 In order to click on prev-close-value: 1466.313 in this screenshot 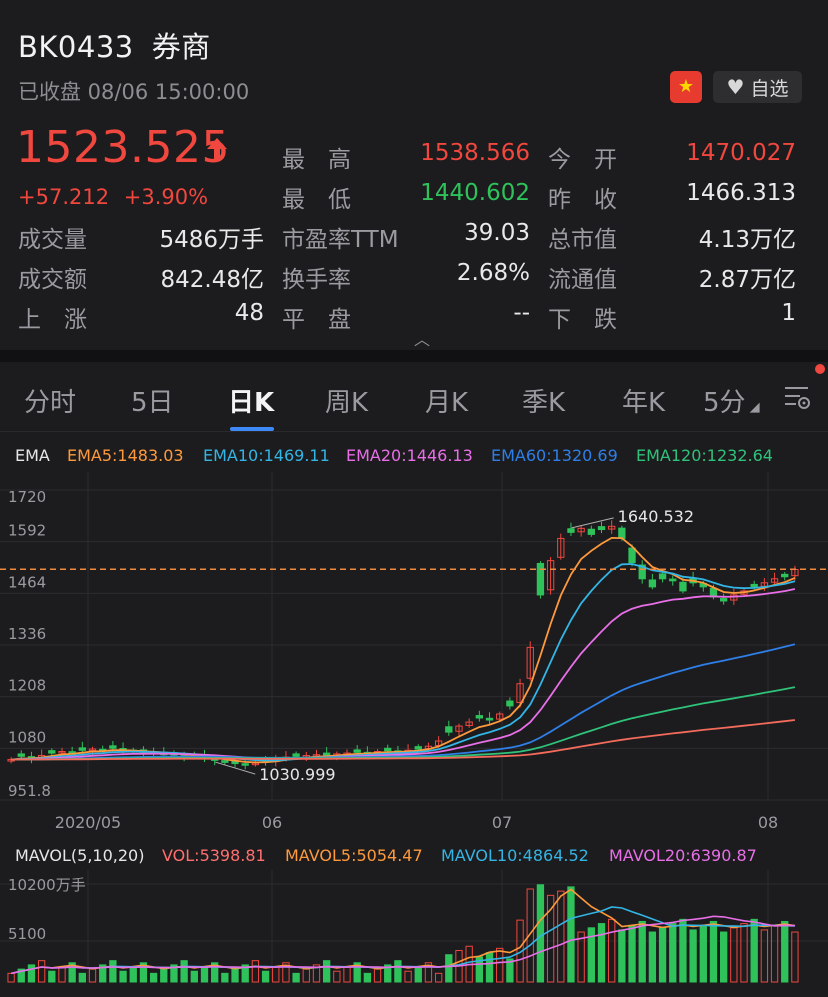, I will do `click(741, 193)`.